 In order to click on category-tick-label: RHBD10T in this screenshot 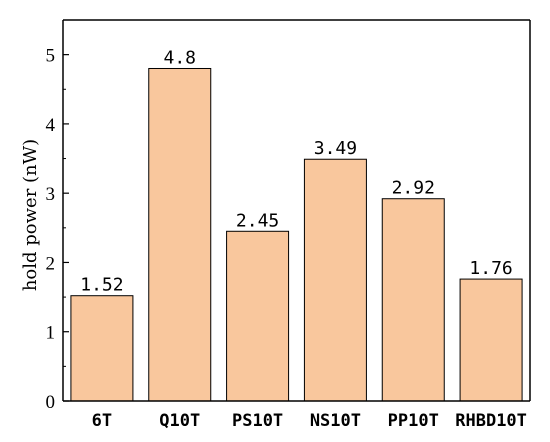, I will do `click(491, 421)`.